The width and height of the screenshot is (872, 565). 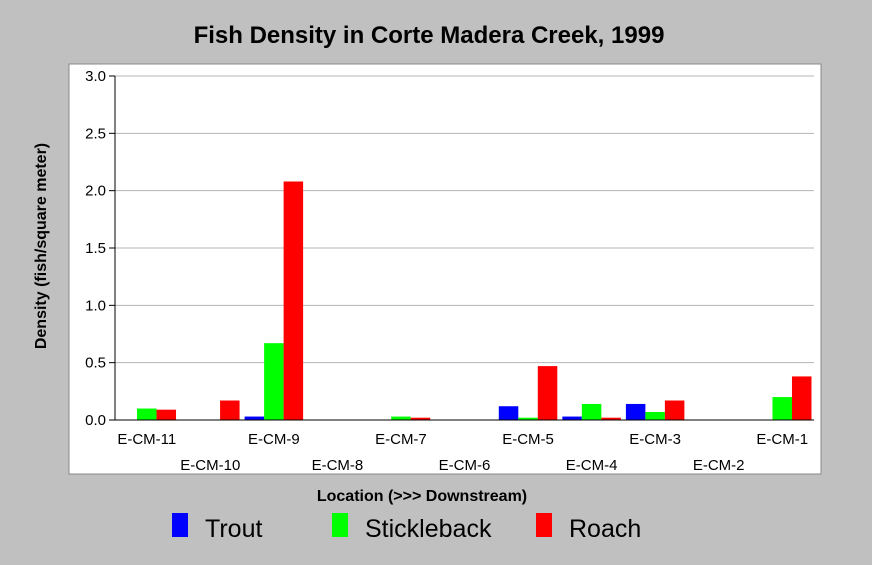 What do you see at coordinates (719, 465) in the screenshot?
I see `x-tick-label: E-CM-2` at bounding box center [719, 465].